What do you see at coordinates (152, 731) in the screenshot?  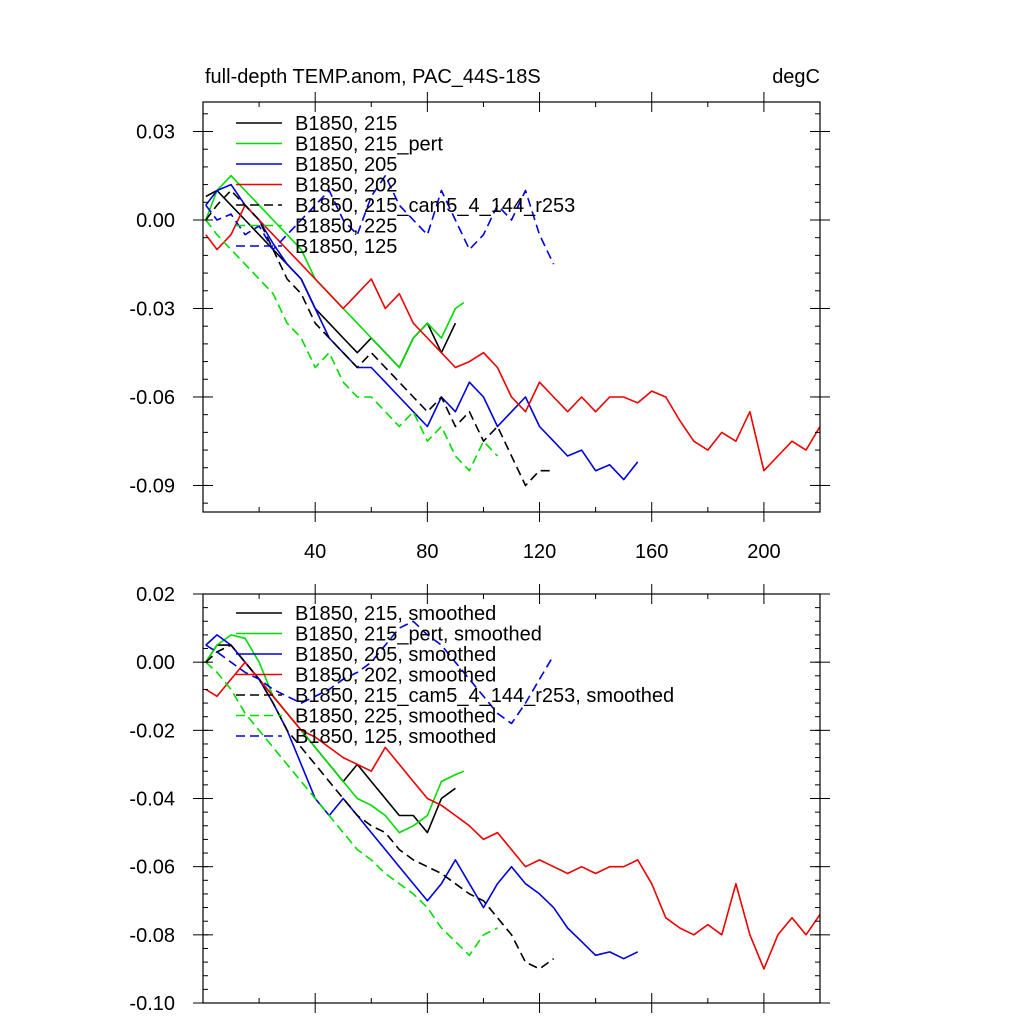 I see `y-tick-label: -0.02` at bounding box center [152, 731].